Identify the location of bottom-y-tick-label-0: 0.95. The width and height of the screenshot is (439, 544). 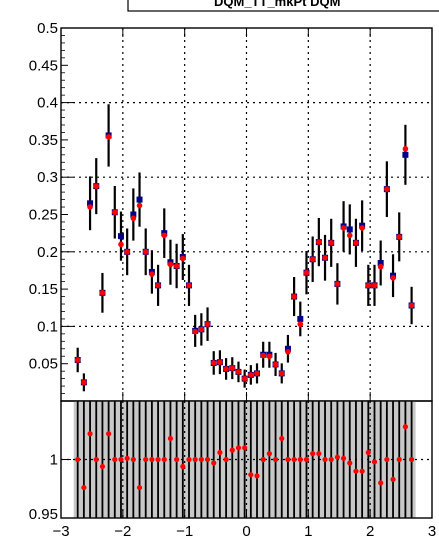
(43, 514).